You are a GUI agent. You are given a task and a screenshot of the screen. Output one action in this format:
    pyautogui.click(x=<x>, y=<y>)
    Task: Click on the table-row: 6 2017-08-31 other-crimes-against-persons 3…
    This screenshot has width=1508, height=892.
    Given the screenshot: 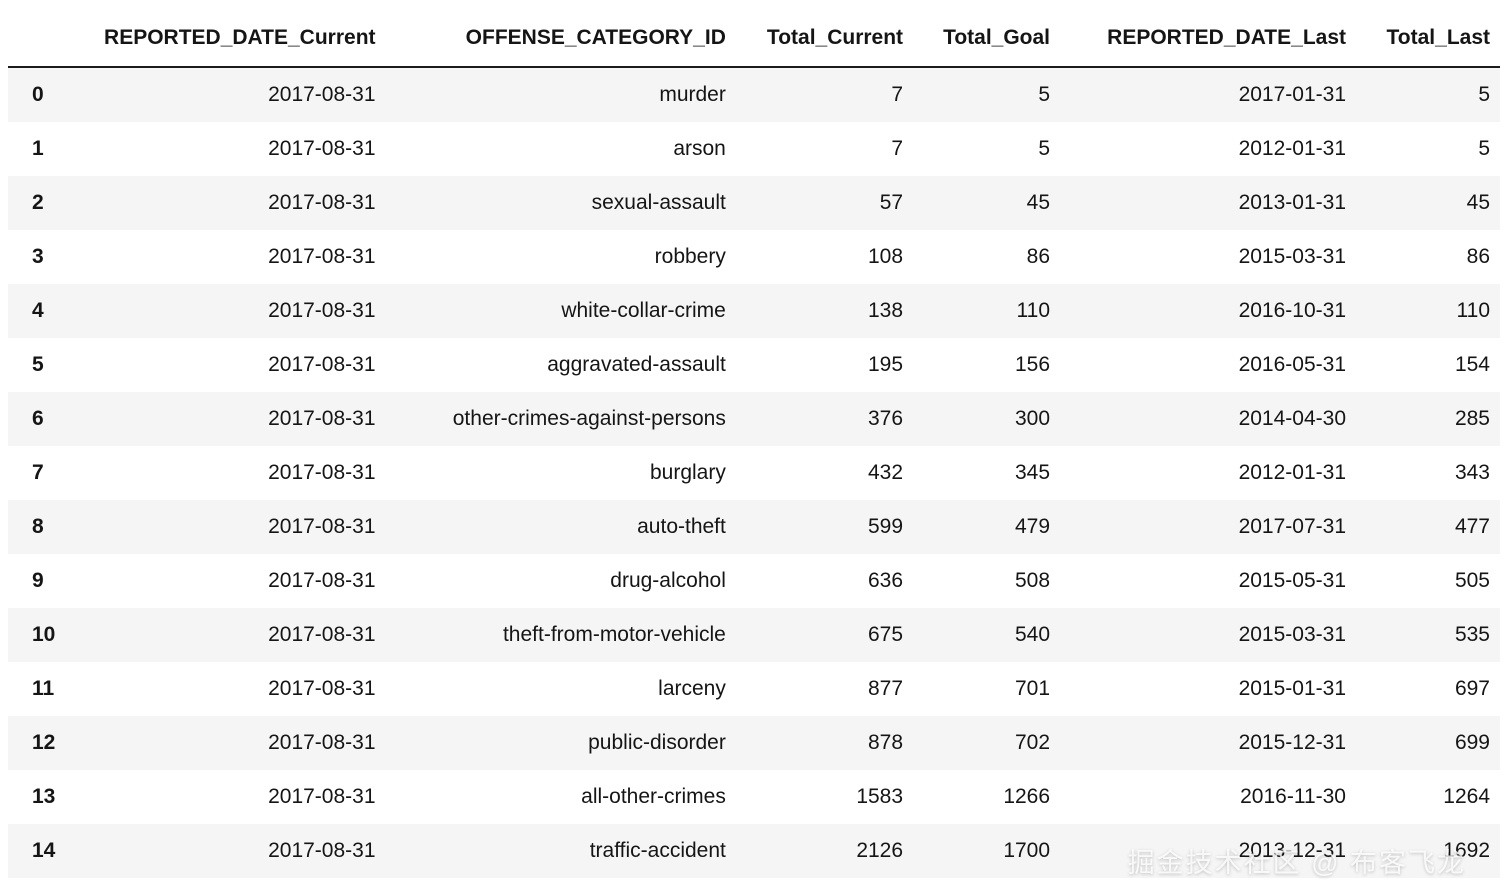 What is the action you would take?
    pyautogui.click(x=754, y=419)
    